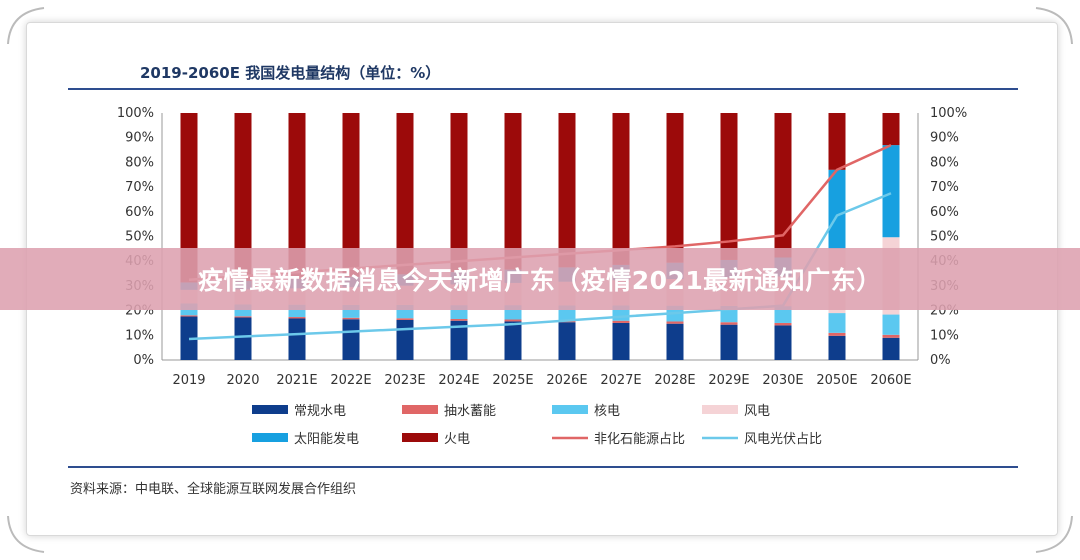 The height and width of the screenshot is (560, 1080). I want to click on legend-label: 核电, so click(607, 411).